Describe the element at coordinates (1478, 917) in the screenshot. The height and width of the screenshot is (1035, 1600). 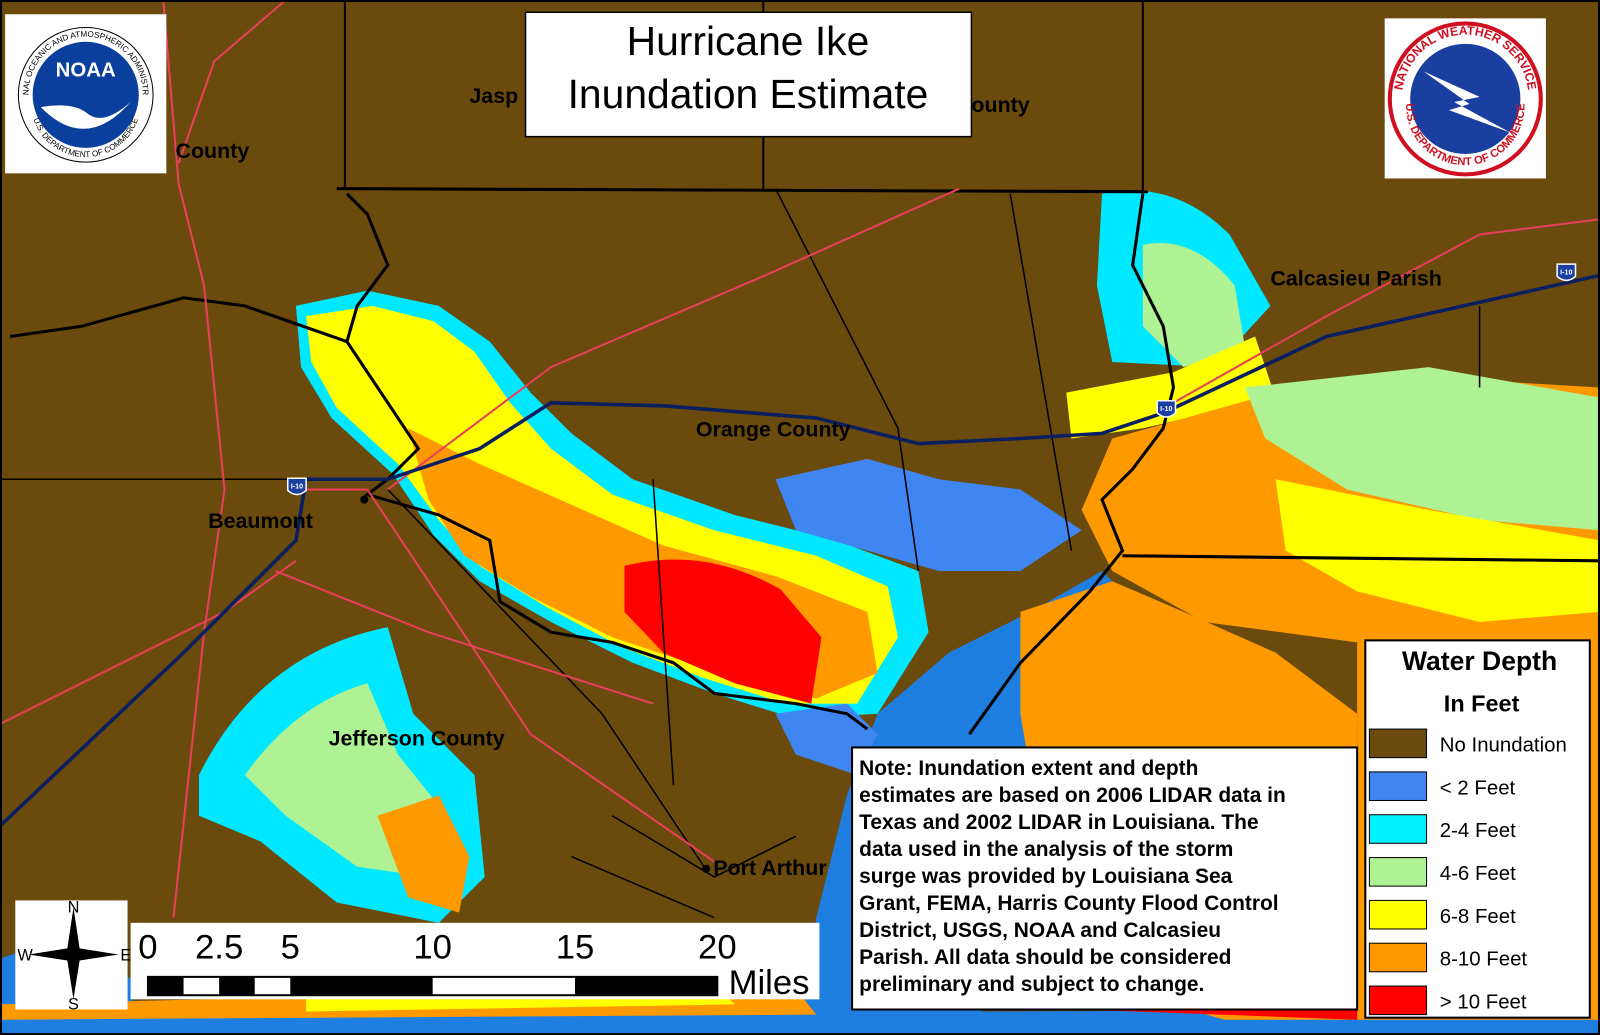
I see `legend-label: 6-8 Feet` at that location.